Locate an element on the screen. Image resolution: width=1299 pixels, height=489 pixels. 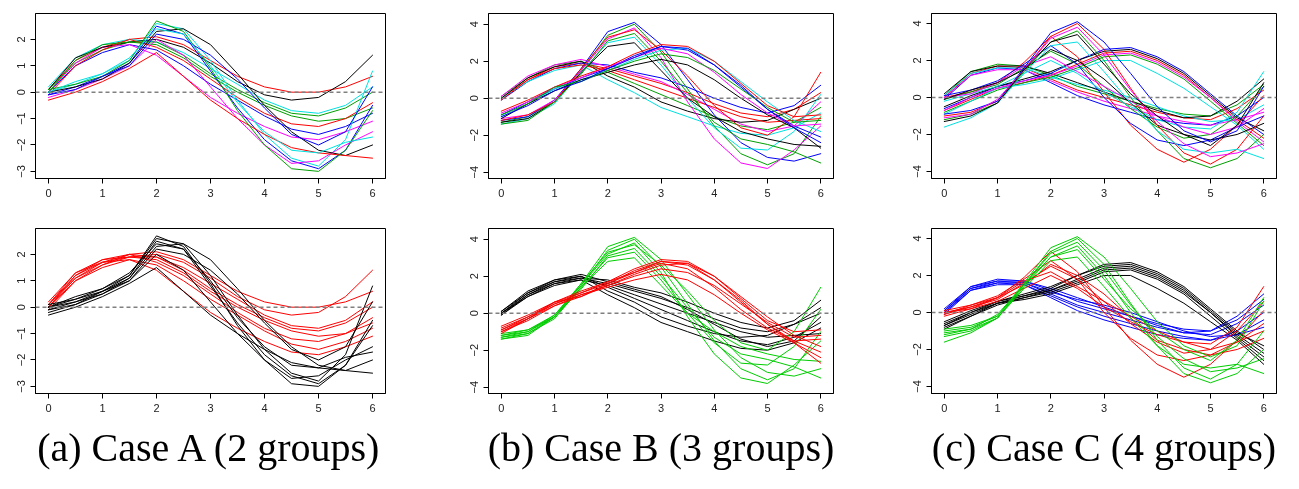
text: (a) Case A (2 groups) is located at coordinates (208, 447).